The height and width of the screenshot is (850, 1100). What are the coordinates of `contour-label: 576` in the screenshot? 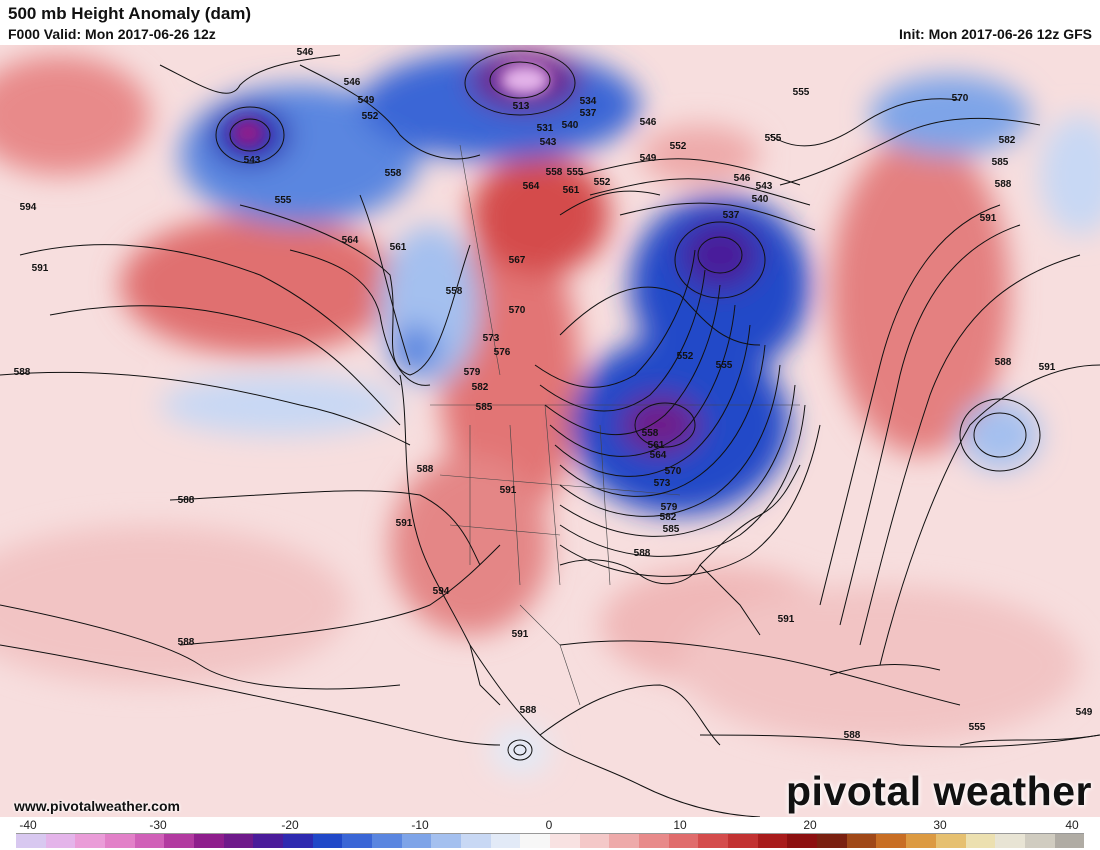 It's located at (502, 352).